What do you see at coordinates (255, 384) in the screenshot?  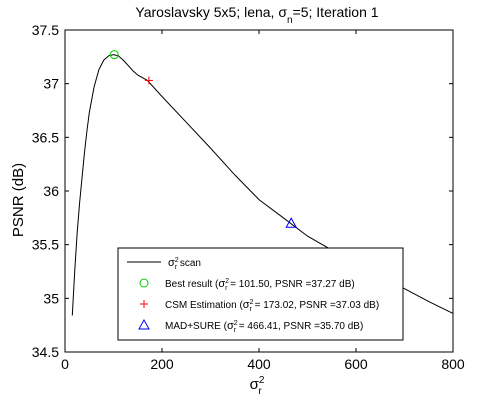 I see `xlabel-sigma: σ` at bounding box center [255, 384].